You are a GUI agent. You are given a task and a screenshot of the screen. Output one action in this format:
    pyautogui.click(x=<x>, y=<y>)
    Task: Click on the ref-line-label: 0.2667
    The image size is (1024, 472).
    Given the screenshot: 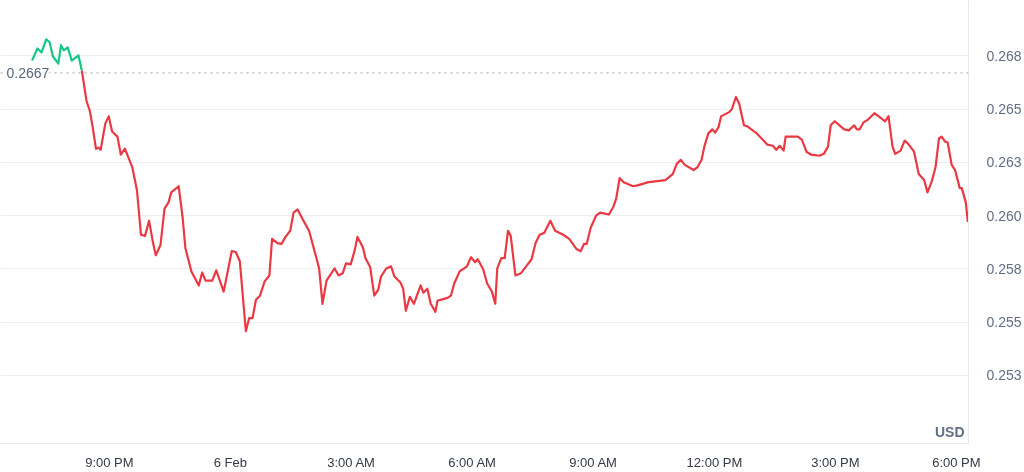 What is the action you would take?
    pyautogui.click(x=28, y=72)
    